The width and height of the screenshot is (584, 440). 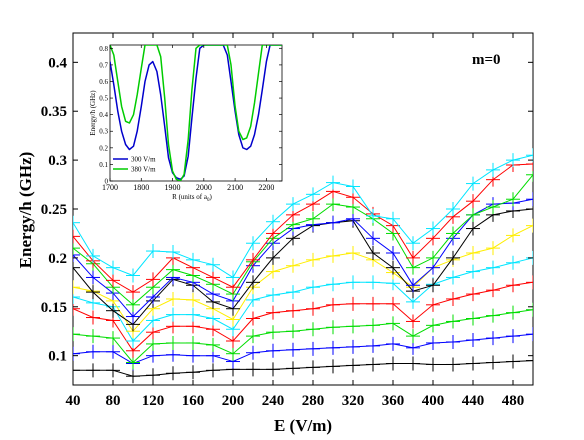 What do you see at coordinates (235, 187) in the screenshot?
I see `inset-x-tick-label: 2100` at bounding box center [235, 187].